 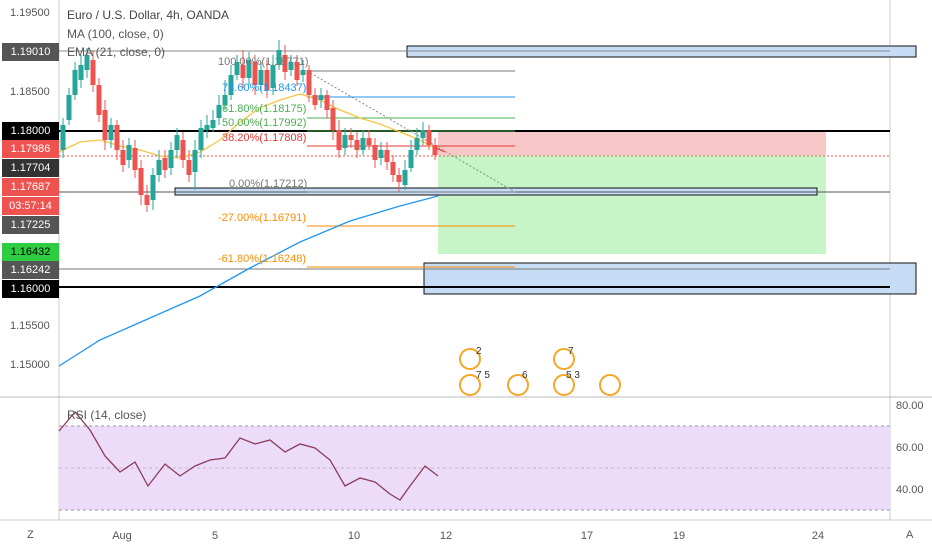 I want to click on fib-label: -61.80%(1.16248), so click(x=262, y=259).